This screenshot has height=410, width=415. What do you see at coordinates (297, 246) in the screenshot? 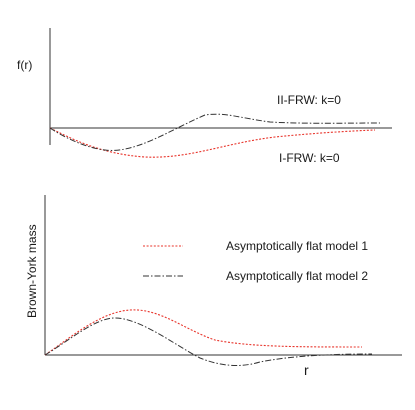
I see `legend-label-model-1: Asymptotically flat model 1` at bounding box center [297, 246].